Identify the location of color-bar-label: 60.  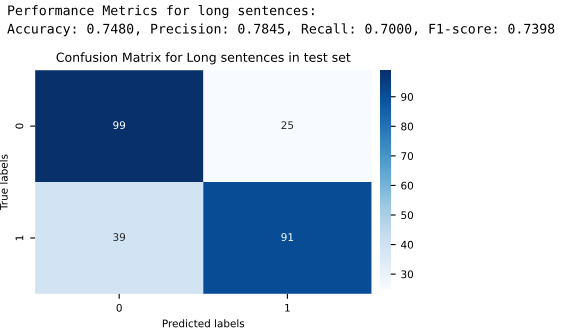
(407, 186).